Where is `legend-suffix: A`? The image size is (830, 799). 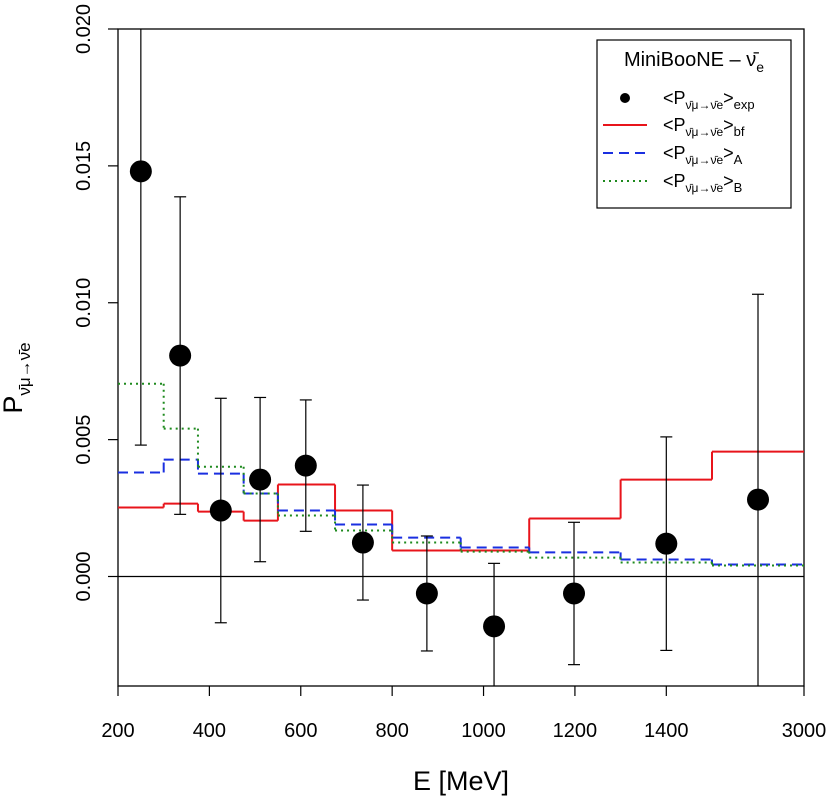
legend-suffix: A is located at coordinates (738, 159).